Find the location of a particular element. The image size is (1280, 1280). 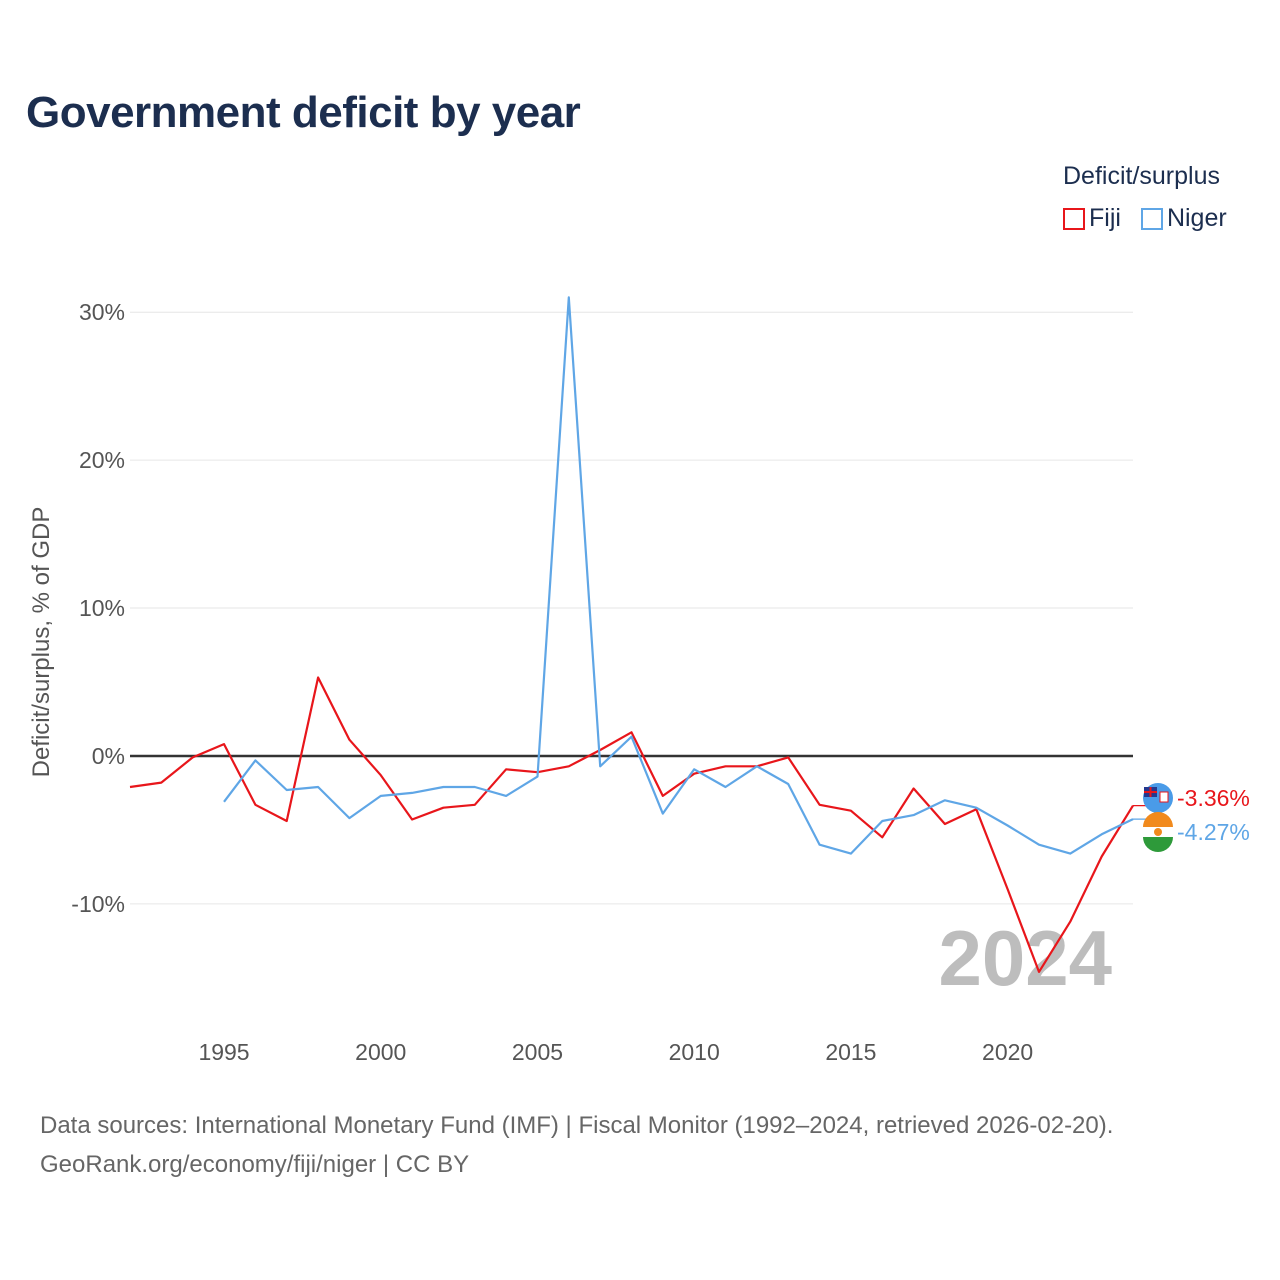

year-watermark: 2024 is located at coordinates (1025, 958).